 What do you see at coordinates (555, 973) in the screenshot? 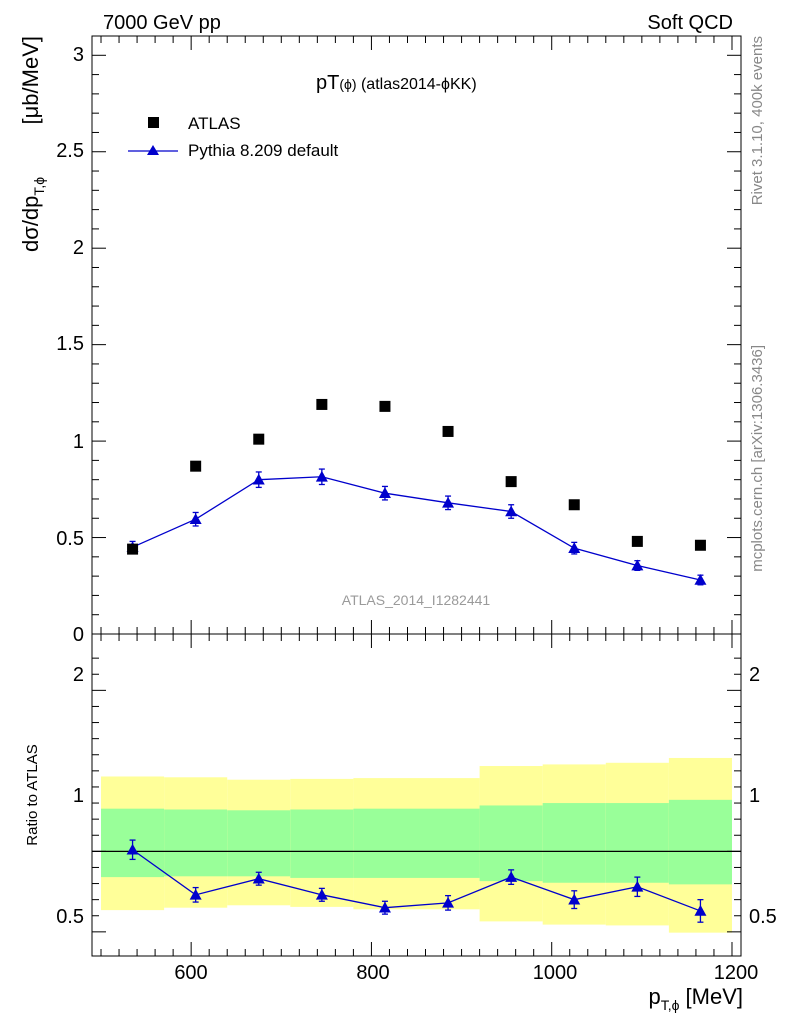
I see `xtick-1000: 1000` at bounding box center [555, 973].